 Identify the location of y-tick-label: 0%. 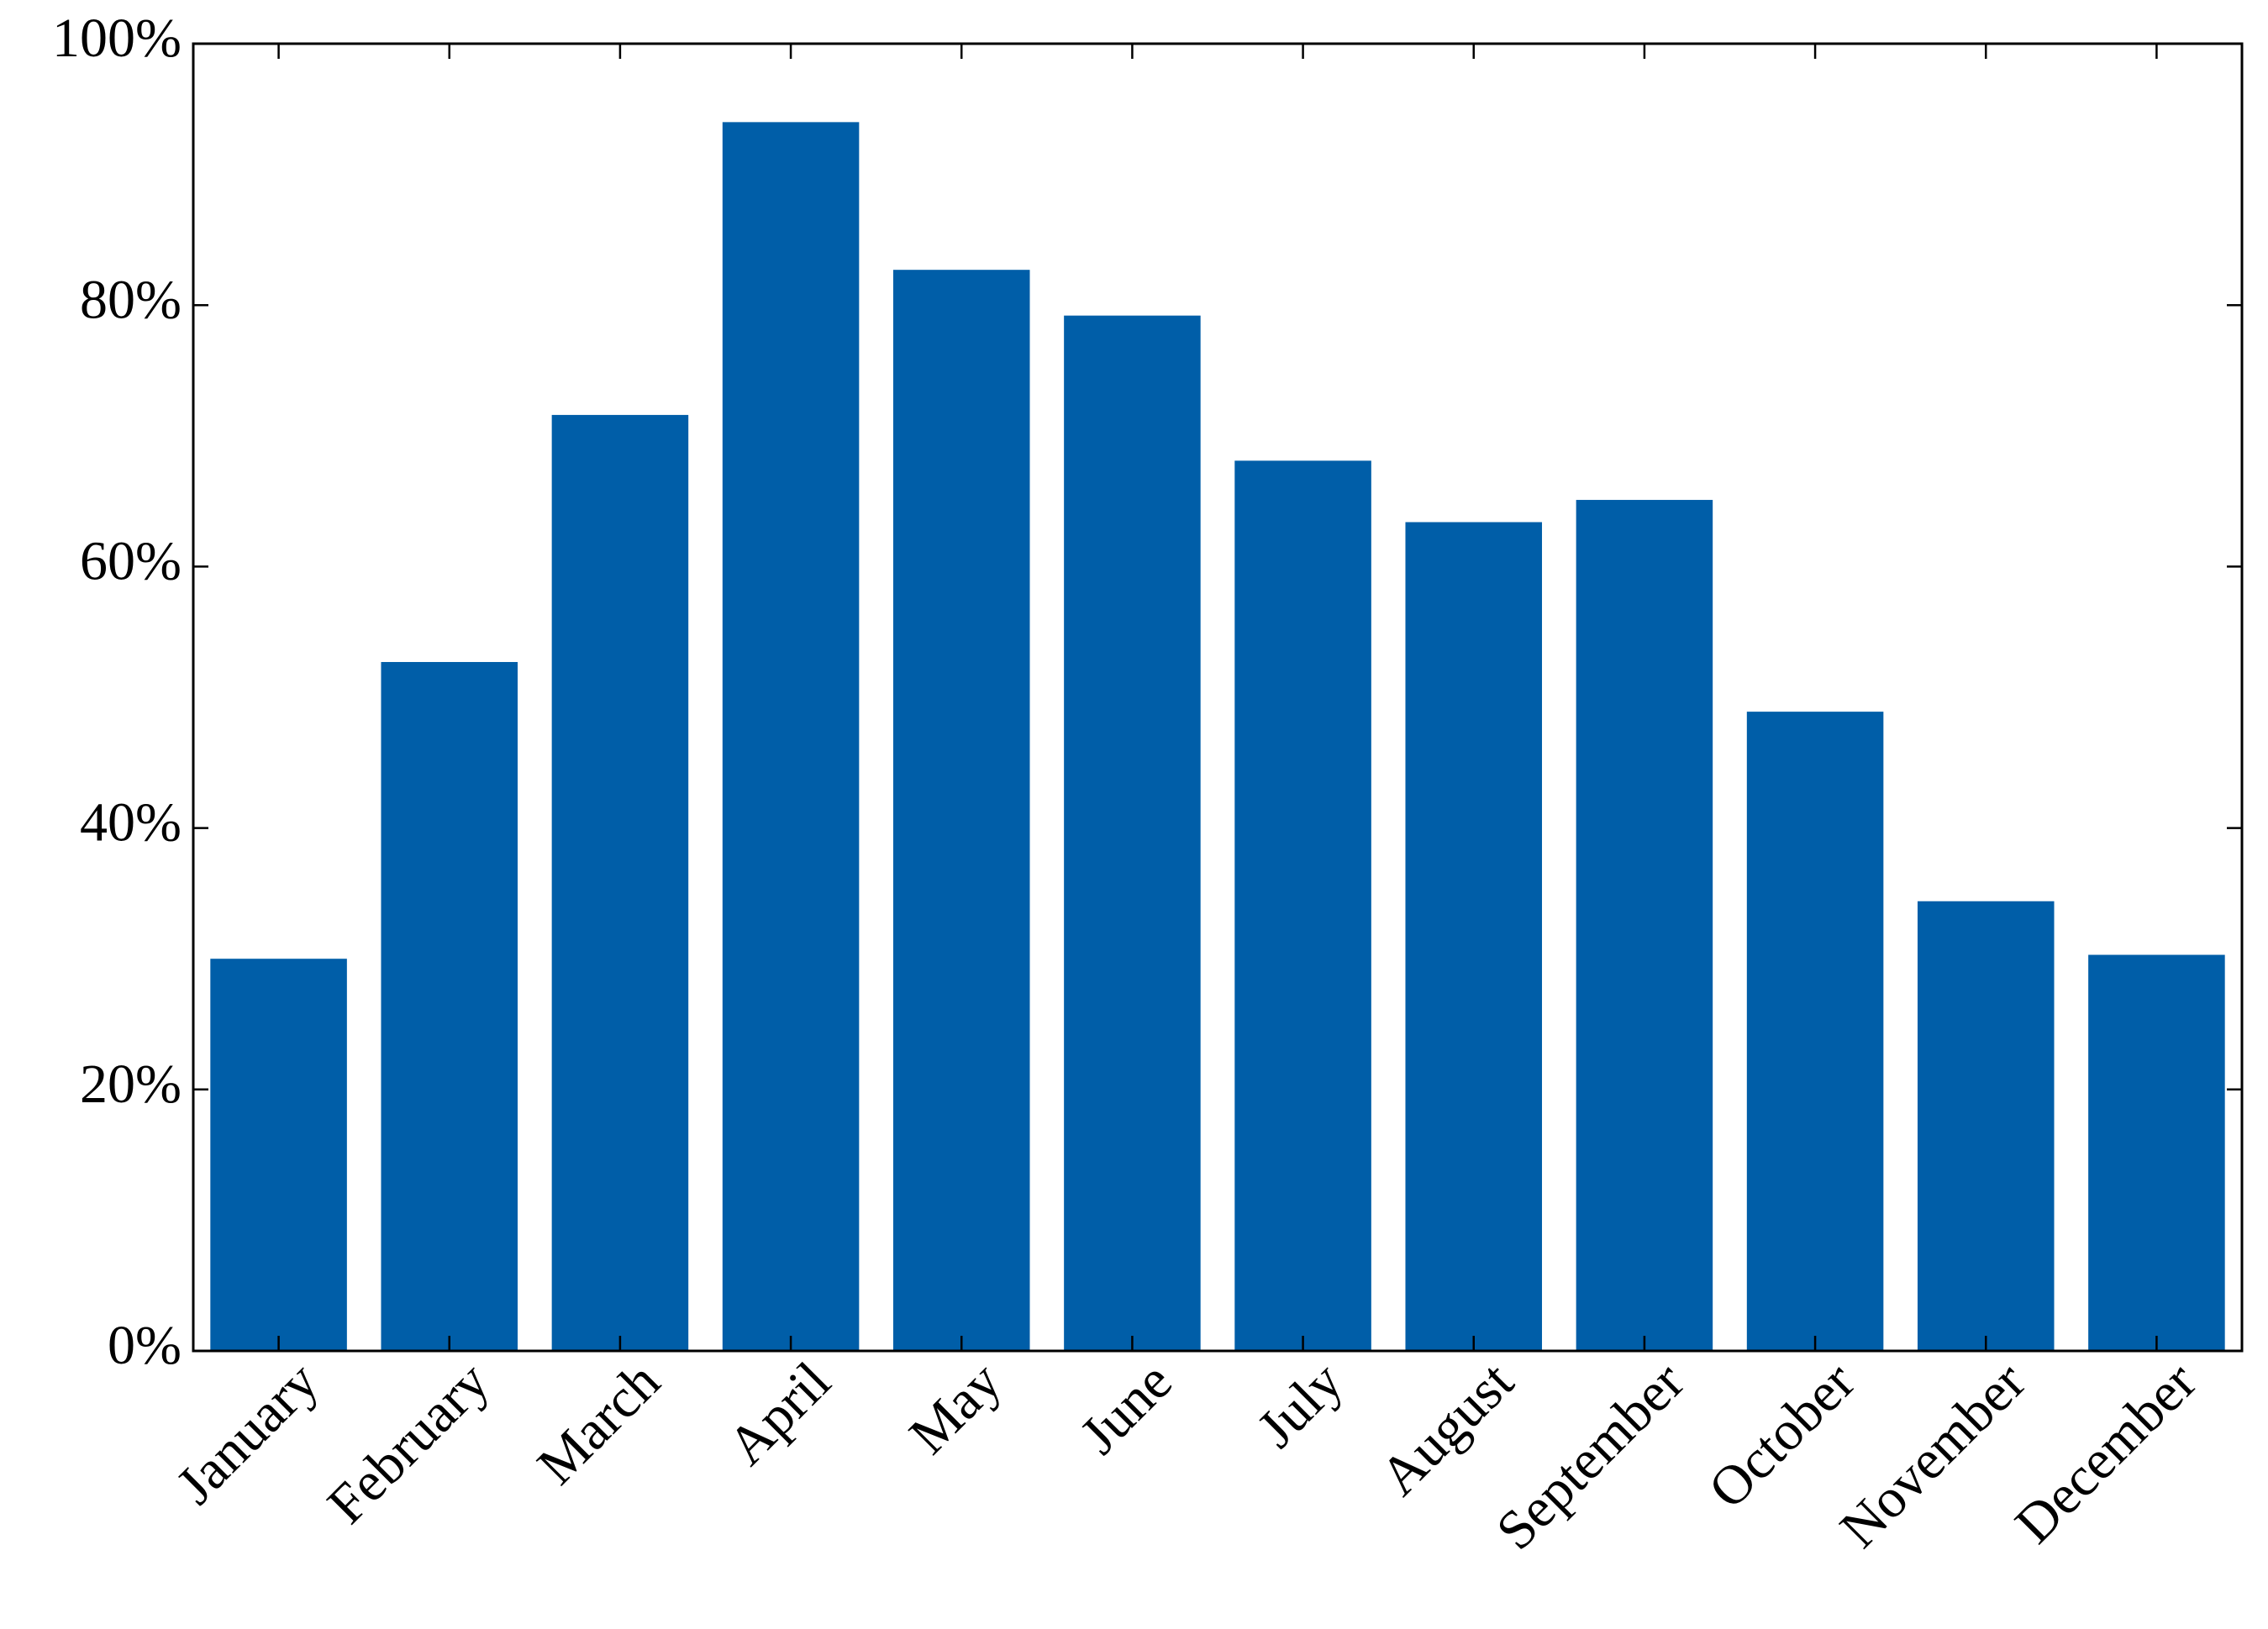
(145, 1345).